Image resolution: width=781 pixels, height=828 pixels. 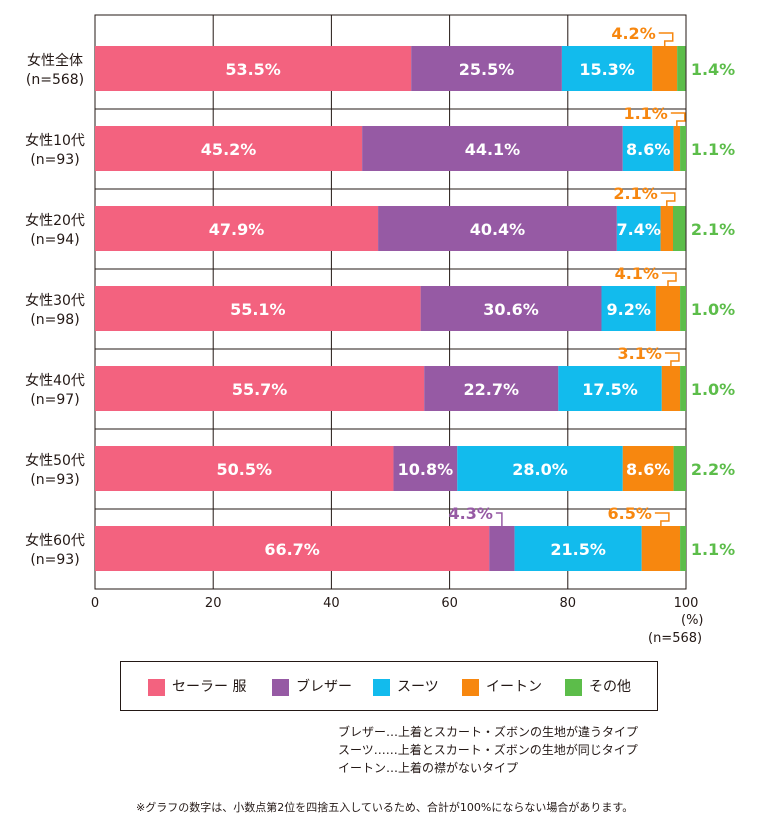 I want to click on data-label-other: 1.4%, so click(x=713, y=69).